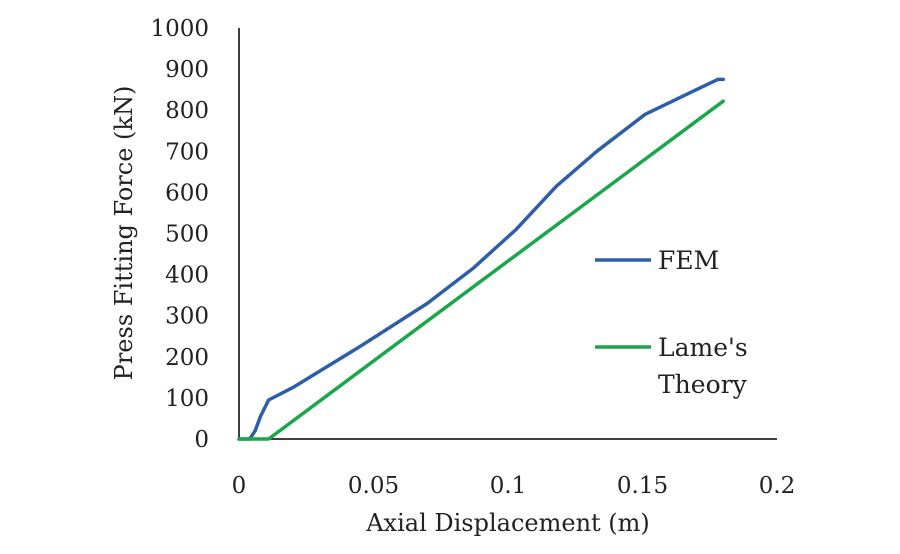  Describe the element at coordinates (179, 29) in the screenshot. I see `y-tick-label: 1000` at that location.